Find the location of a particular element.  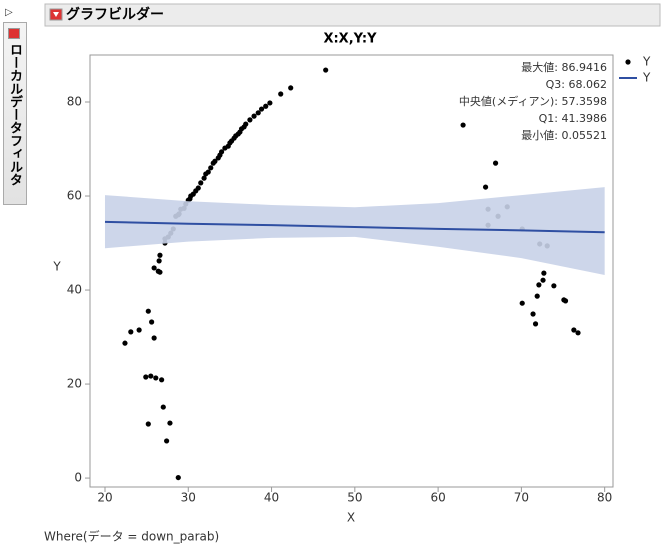

summary-stat: Q3: 68.062 is located at coordinates (576, 84).